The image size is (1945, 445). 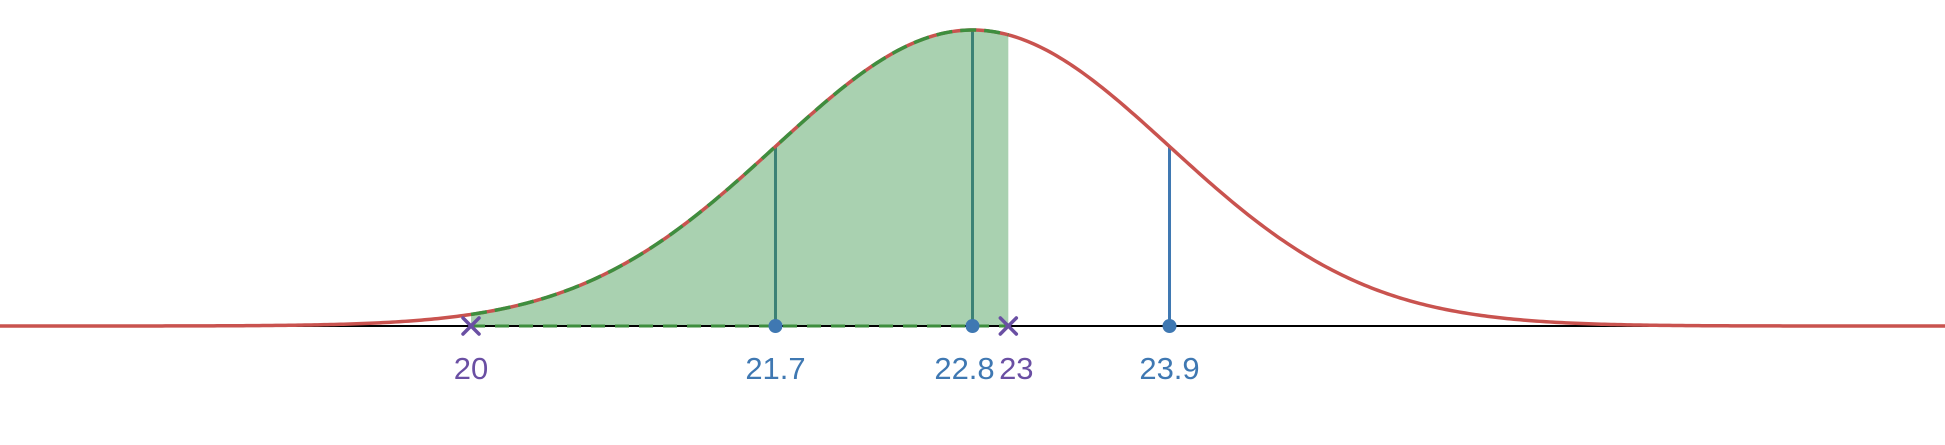 What do you see at coordinates (1169, 368) in the screenshot?
I see `tick-label-23-9: 23.9` at bounding box center [1169, 368].